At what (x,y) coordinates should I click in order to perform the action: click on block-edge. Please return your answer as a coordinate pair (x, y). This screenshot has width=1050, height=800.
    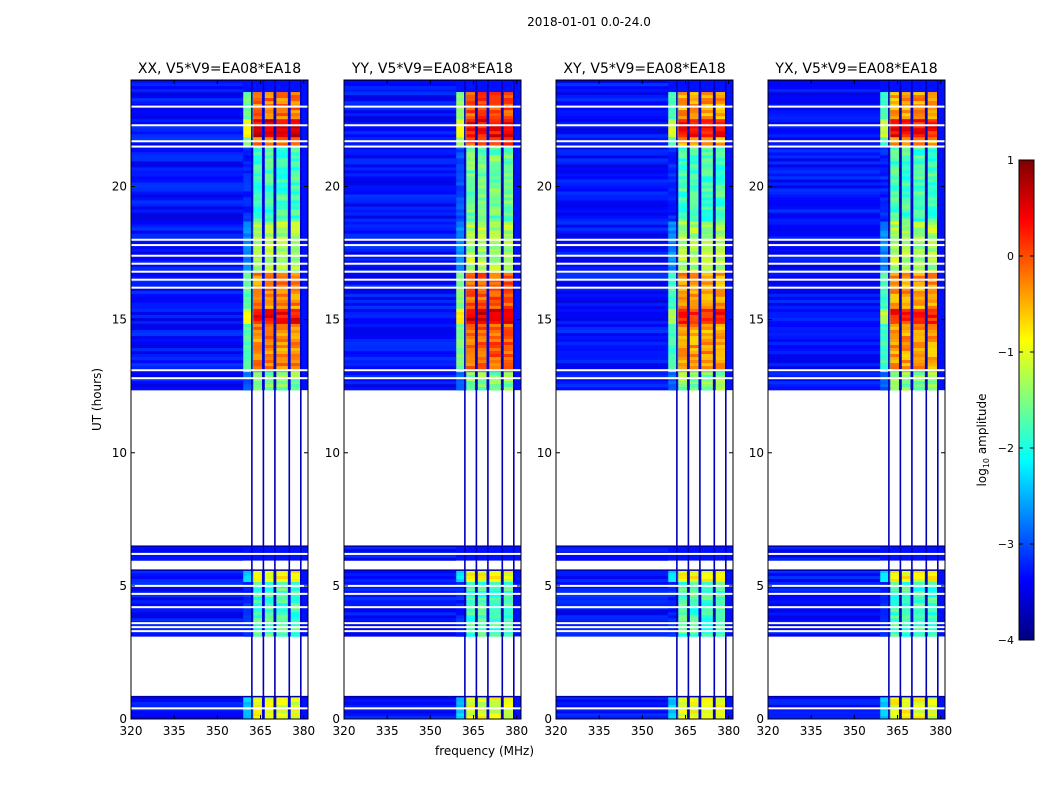
    Looking at the image, I should click on (856, 546).